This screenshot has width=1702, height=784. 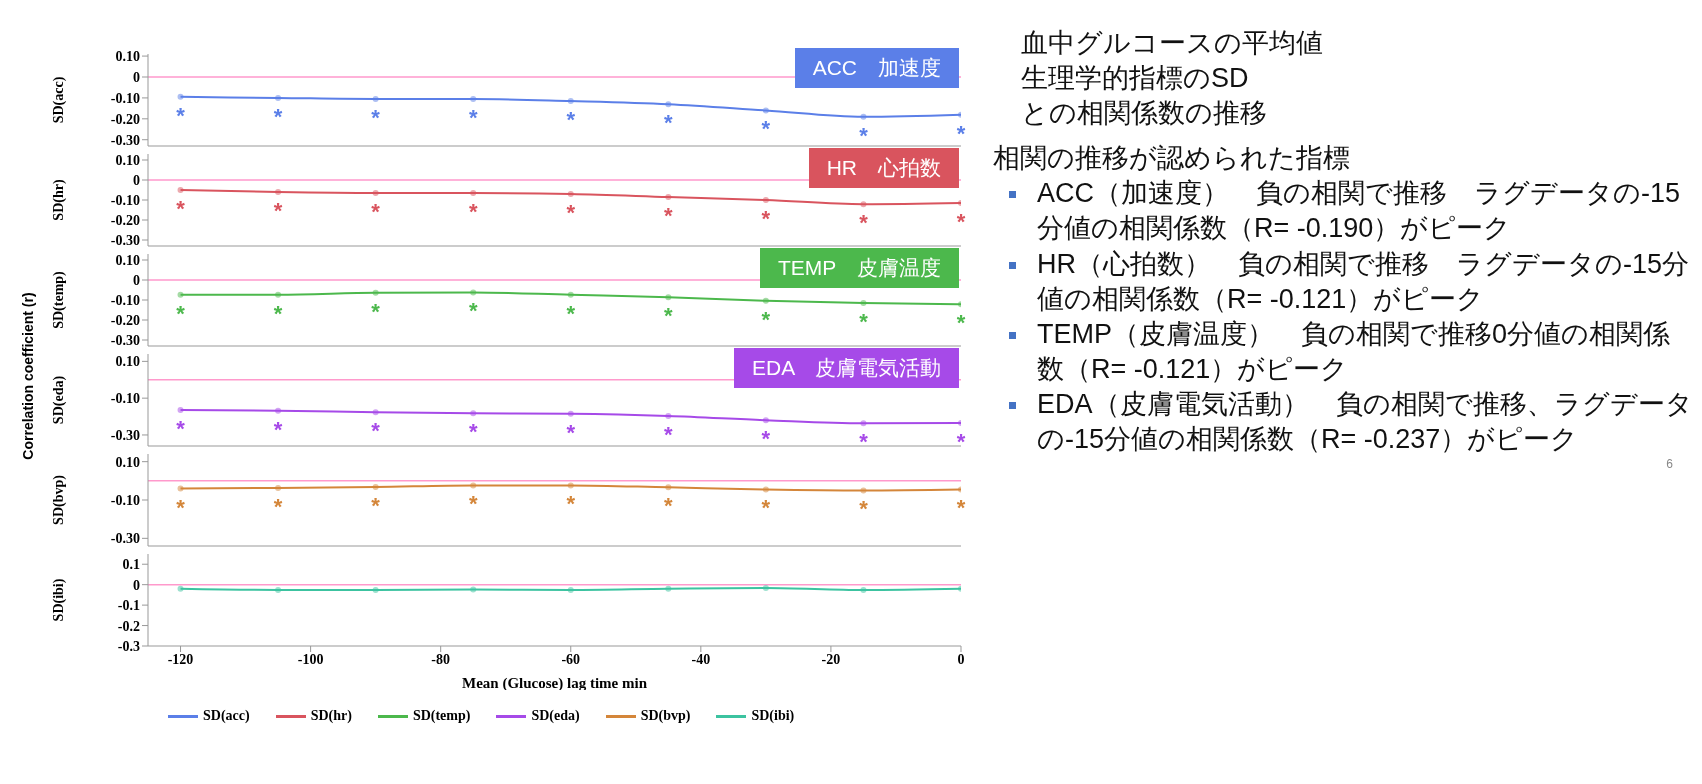 I want to click on annotation: EDA 皮膚電気活動, so click(x=846, y=368).